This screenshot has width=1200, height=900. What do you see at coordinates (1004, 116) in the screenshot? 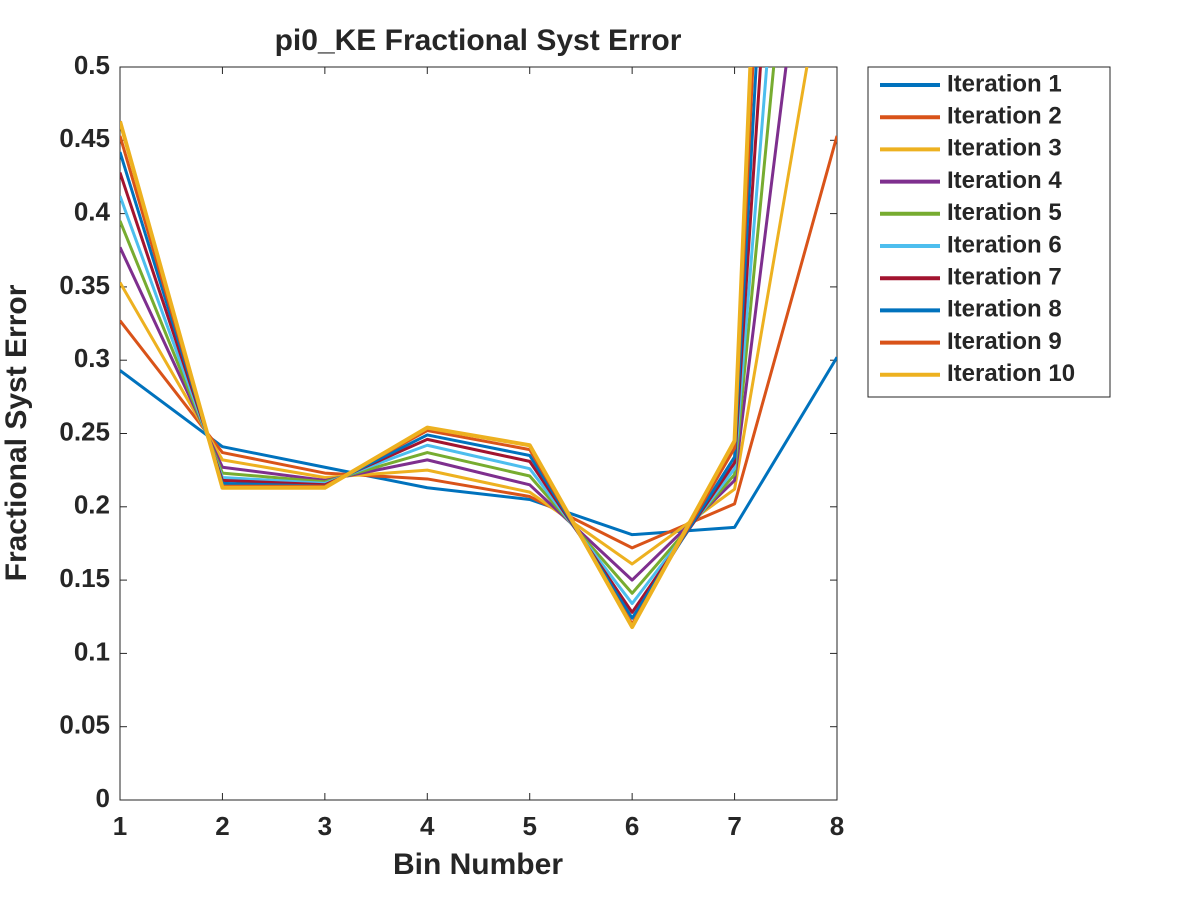
I see `legend-label: Iteration 2` at bounding box center [1004, 116].